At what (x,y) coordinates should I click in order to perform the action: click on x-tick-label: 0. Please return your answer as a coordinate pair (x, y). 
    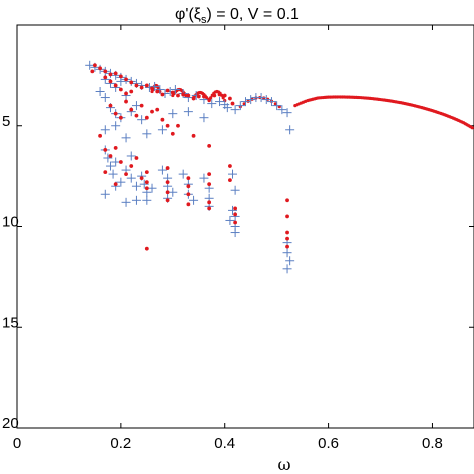
    Looking at the image, I should click on (17, 443).